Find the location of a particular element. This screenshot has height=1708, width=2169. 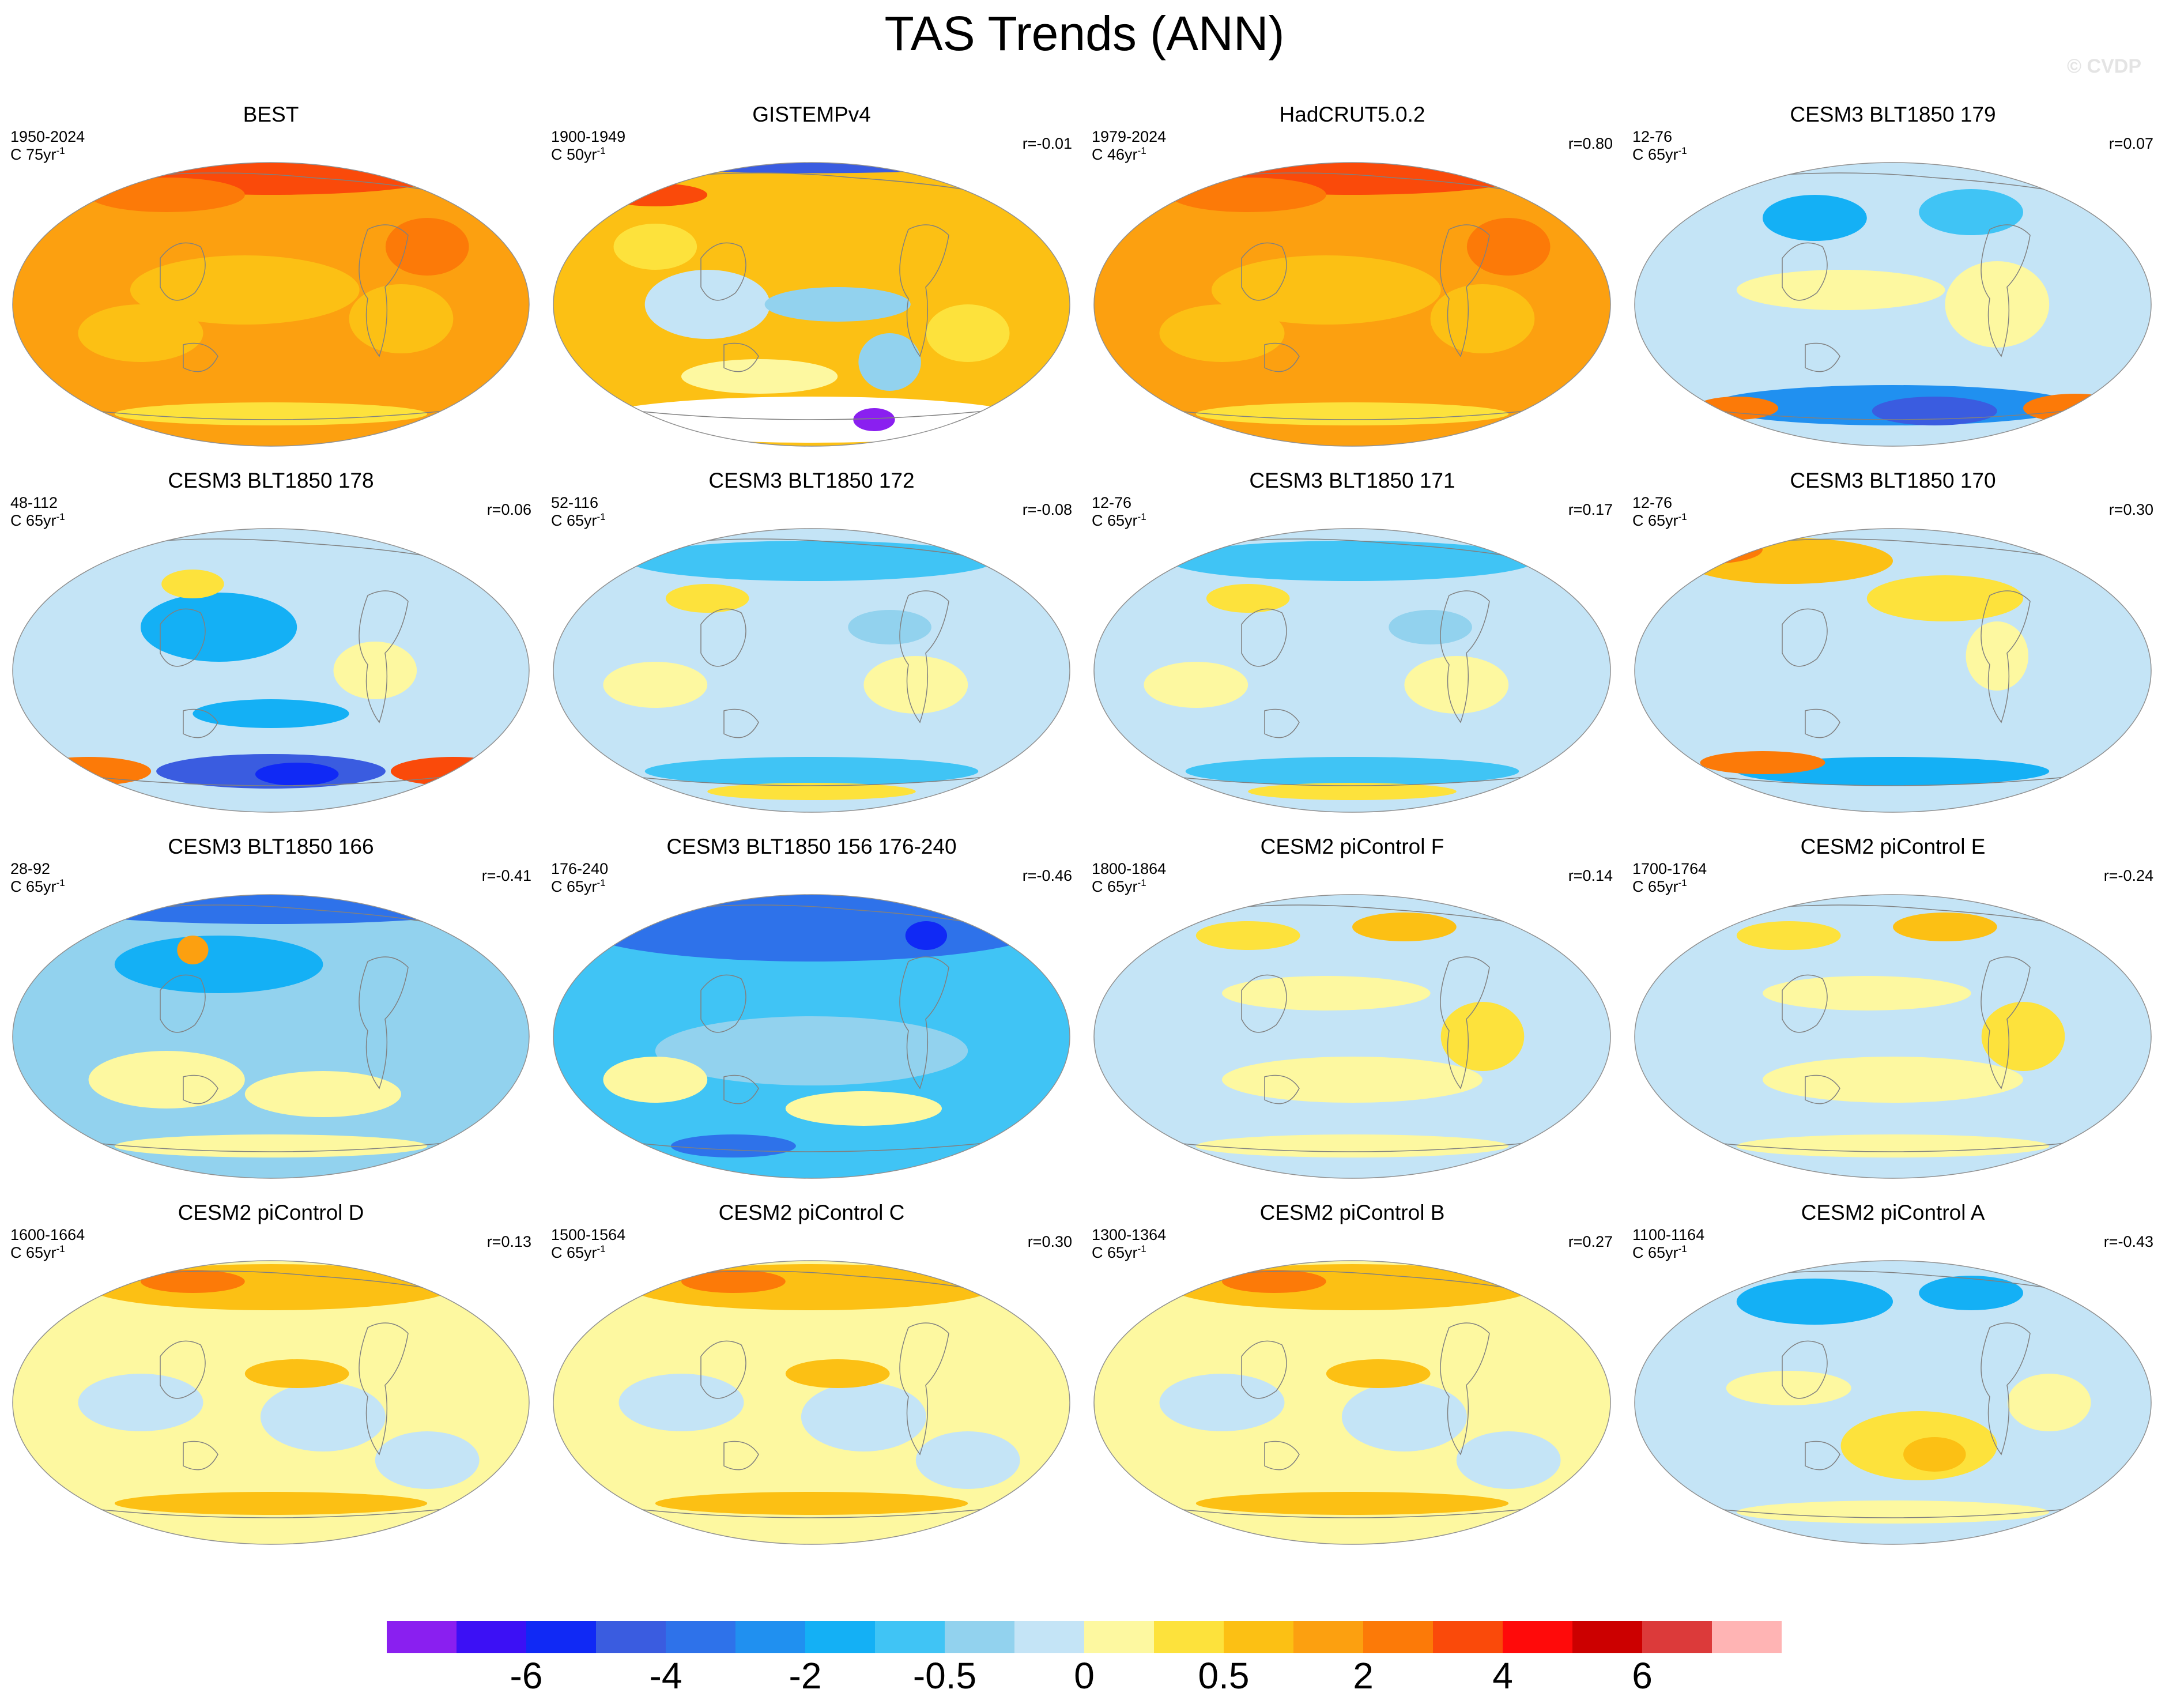

panel-title: CESM3 BLT1850 172 is located at coordinates (811, 481).